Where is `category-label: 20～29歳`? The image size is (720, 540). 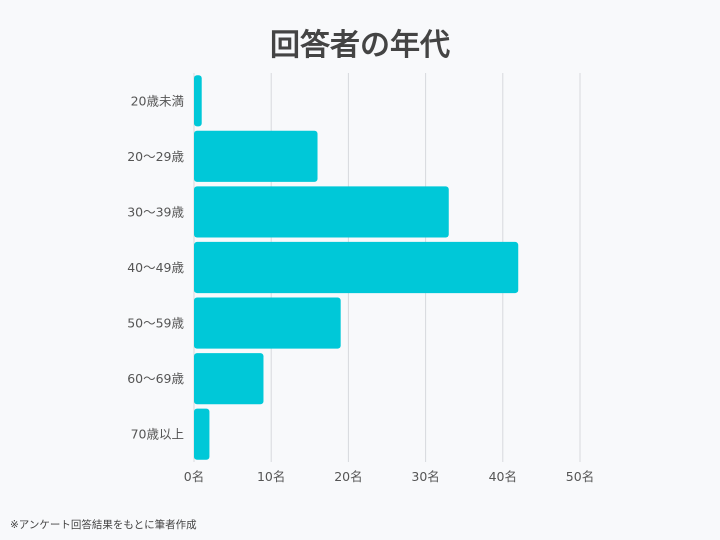 category-label: 20～29歳 is located at coordinates (155, 156).